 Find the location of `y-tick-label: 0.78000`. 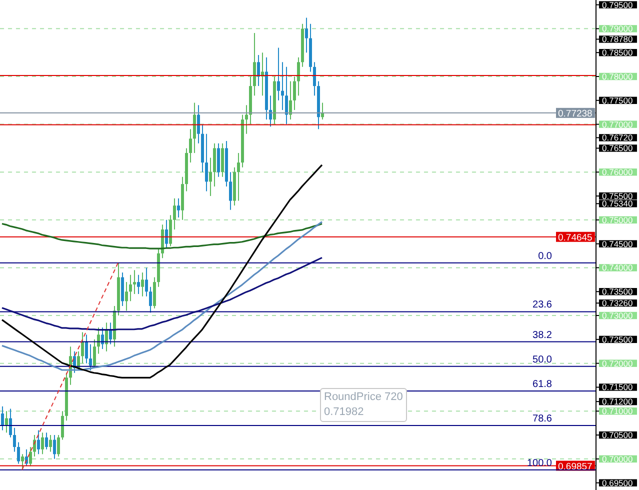

y-tick-label: 0.78000 is located at coordinates (617, 76).